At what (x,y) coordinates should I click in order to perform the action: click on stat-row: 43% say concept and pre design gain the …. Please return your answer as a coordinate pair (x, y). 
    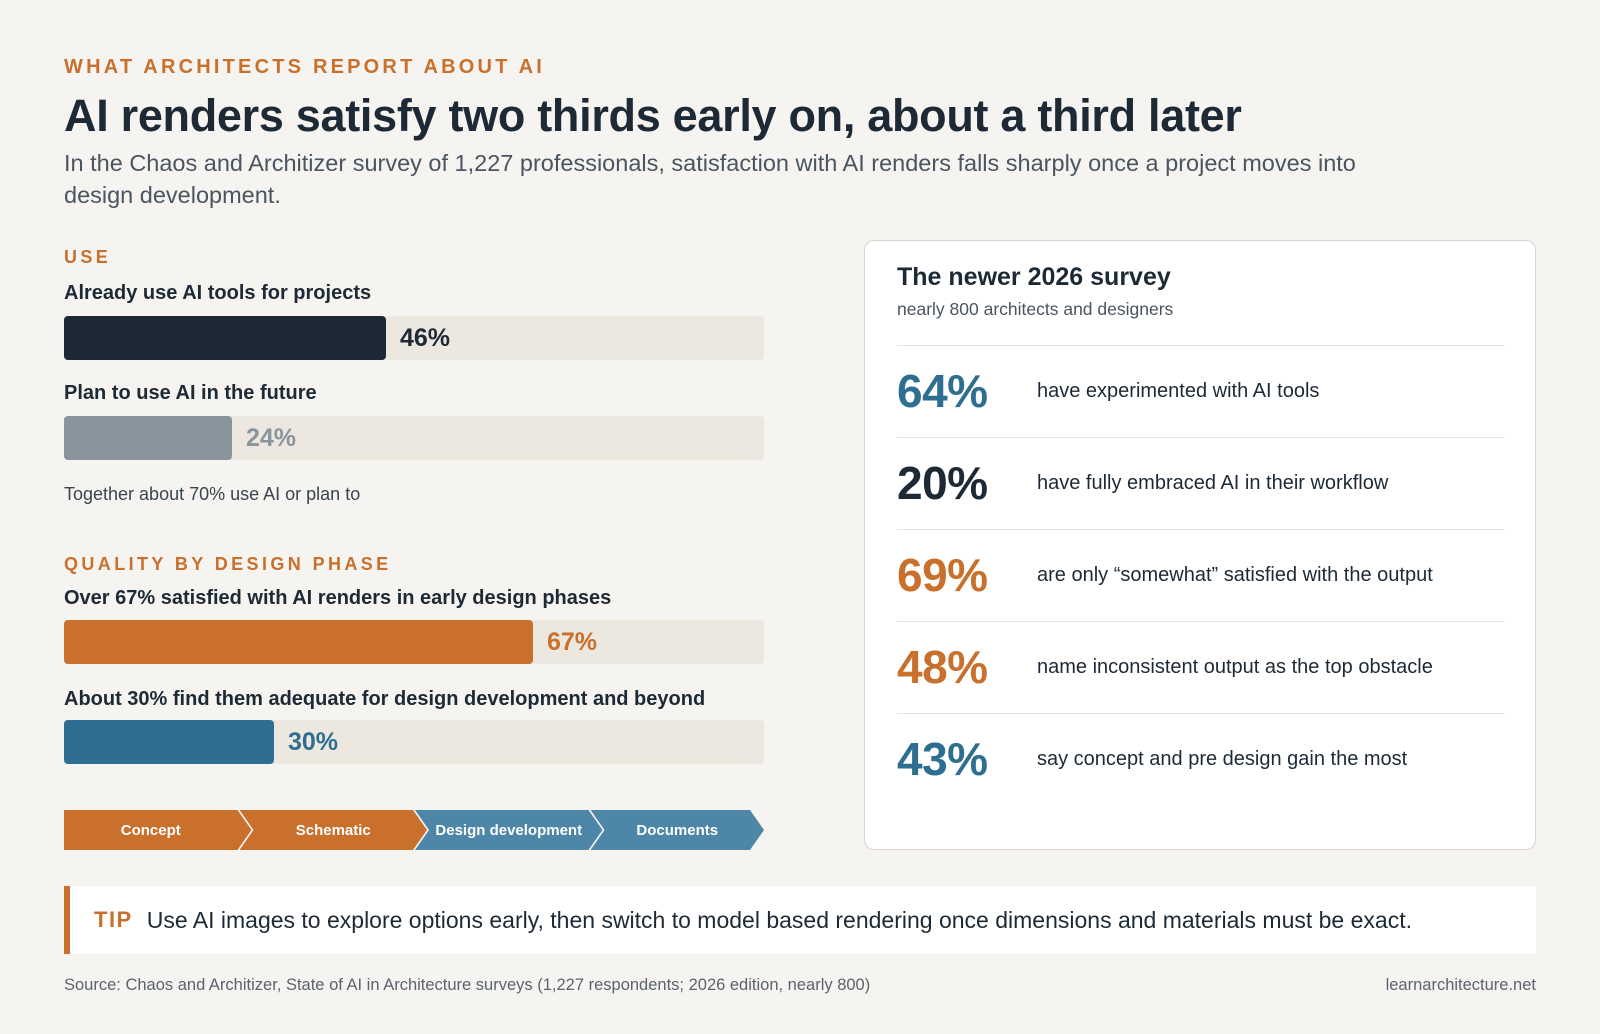
    Looking at the image, I should click on (1201, 759).